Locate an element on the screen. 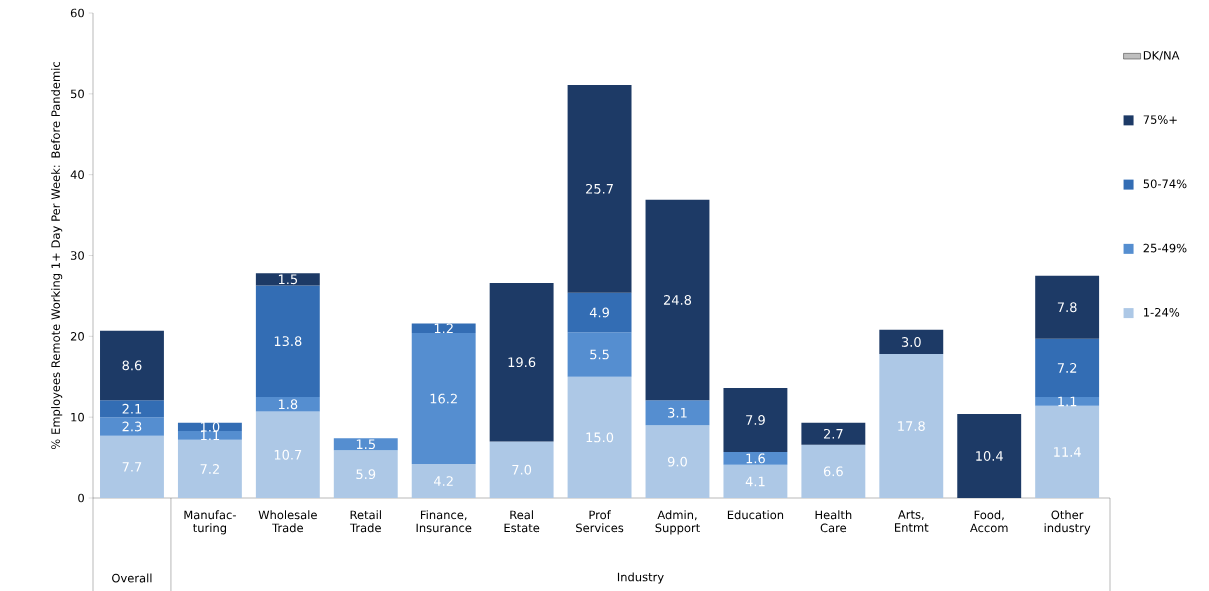  data-label: 1.6 is located at coordinates (755, 458).